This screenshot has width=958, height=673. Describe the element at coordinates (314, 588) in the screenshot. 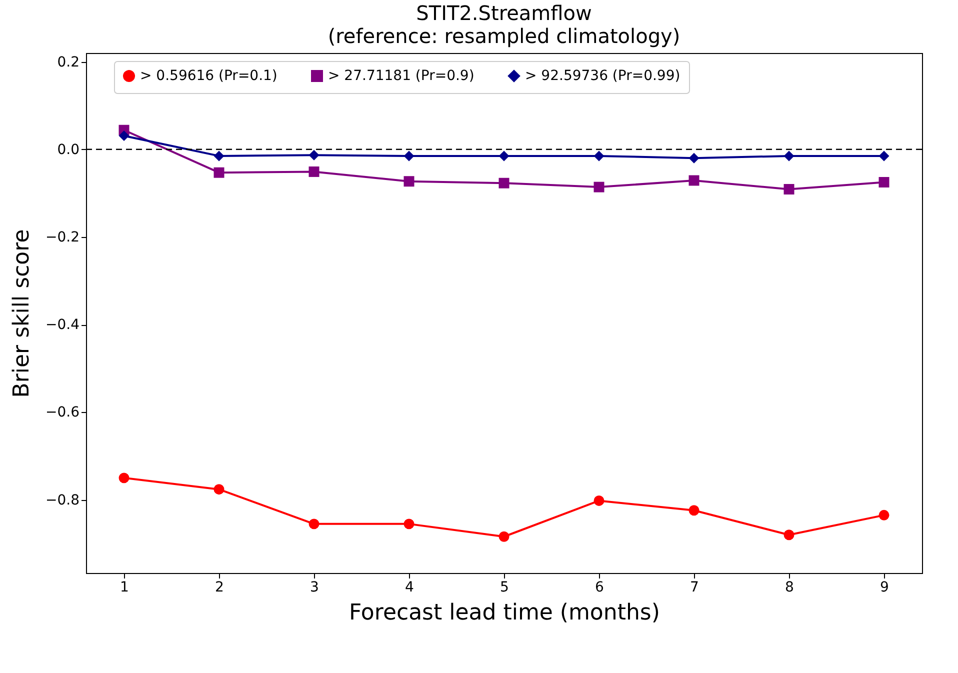

I see `x-tick-label: 3` at that location.